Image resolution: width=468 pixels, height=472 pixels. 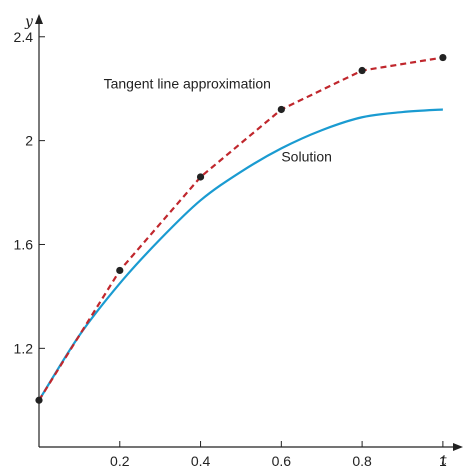 I want to click on x-axis-arrowhead, so click(x=458, y=447).